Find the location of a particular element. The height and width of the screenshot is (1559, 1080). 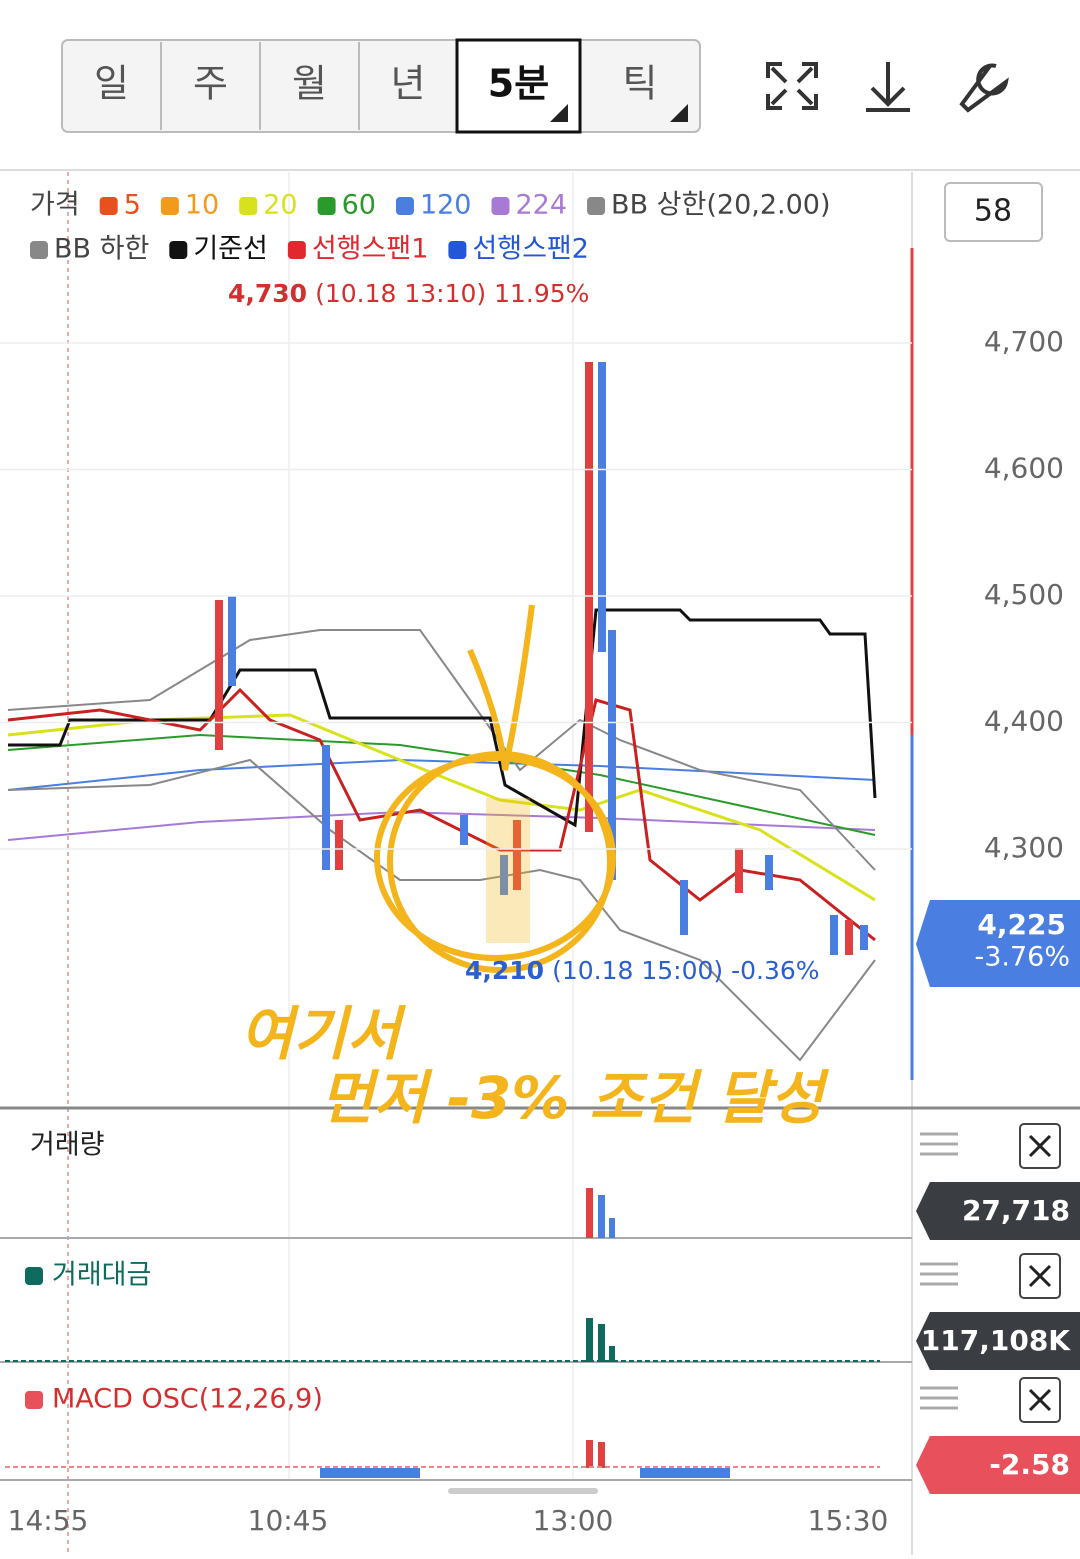

high-price: 4,730 is located at coordinates (267, 293).